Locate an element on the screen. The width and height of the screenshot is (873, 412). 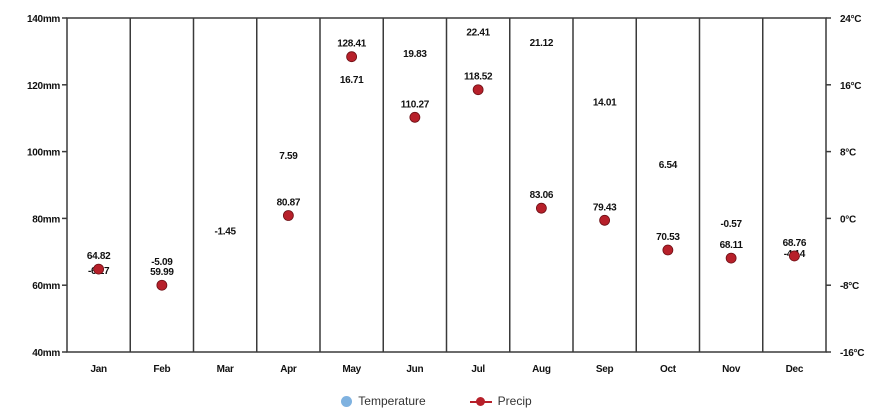
temperature-data-label: 7.59 is located at coordinates (288, 156).